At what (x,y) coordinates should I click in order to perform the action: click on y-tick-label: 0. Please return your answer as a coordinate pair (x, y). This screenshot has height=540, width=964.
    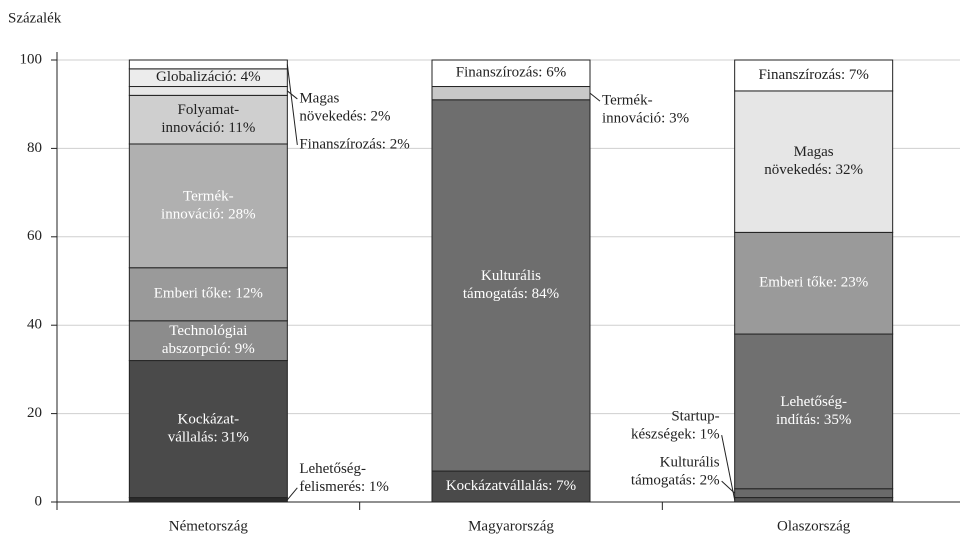
    Looking at the image, I should click on (39, 501).